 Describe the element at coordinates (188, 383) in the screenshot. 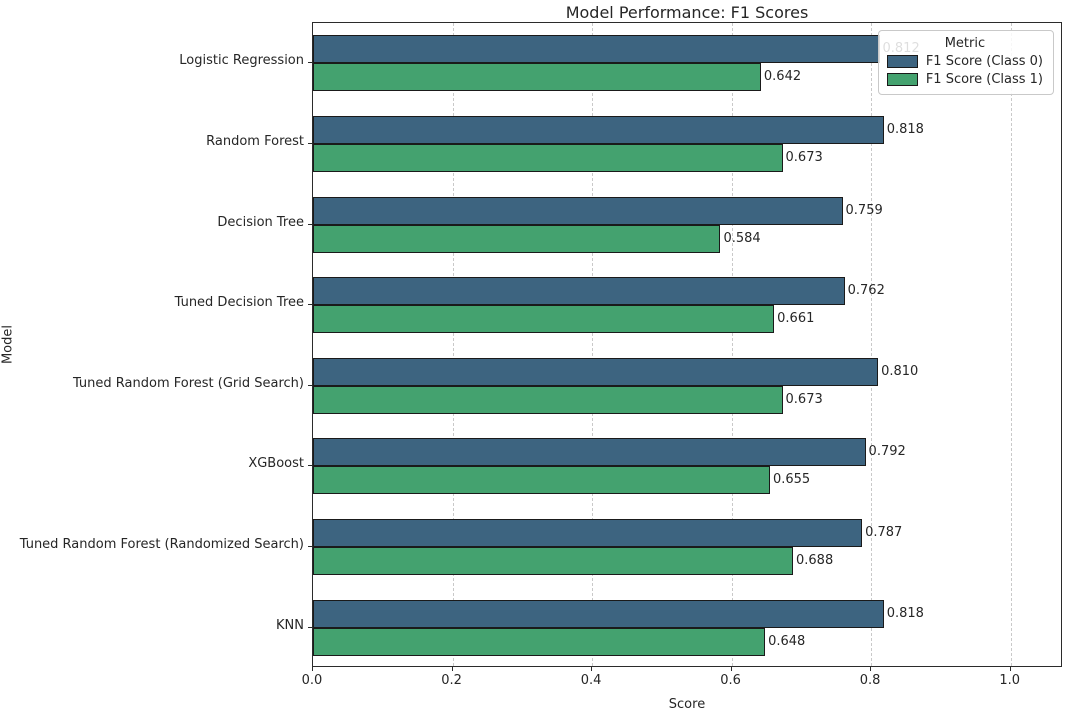

I see `y-tick-label: Tuned Random Forest (Grid Search)` at that location.